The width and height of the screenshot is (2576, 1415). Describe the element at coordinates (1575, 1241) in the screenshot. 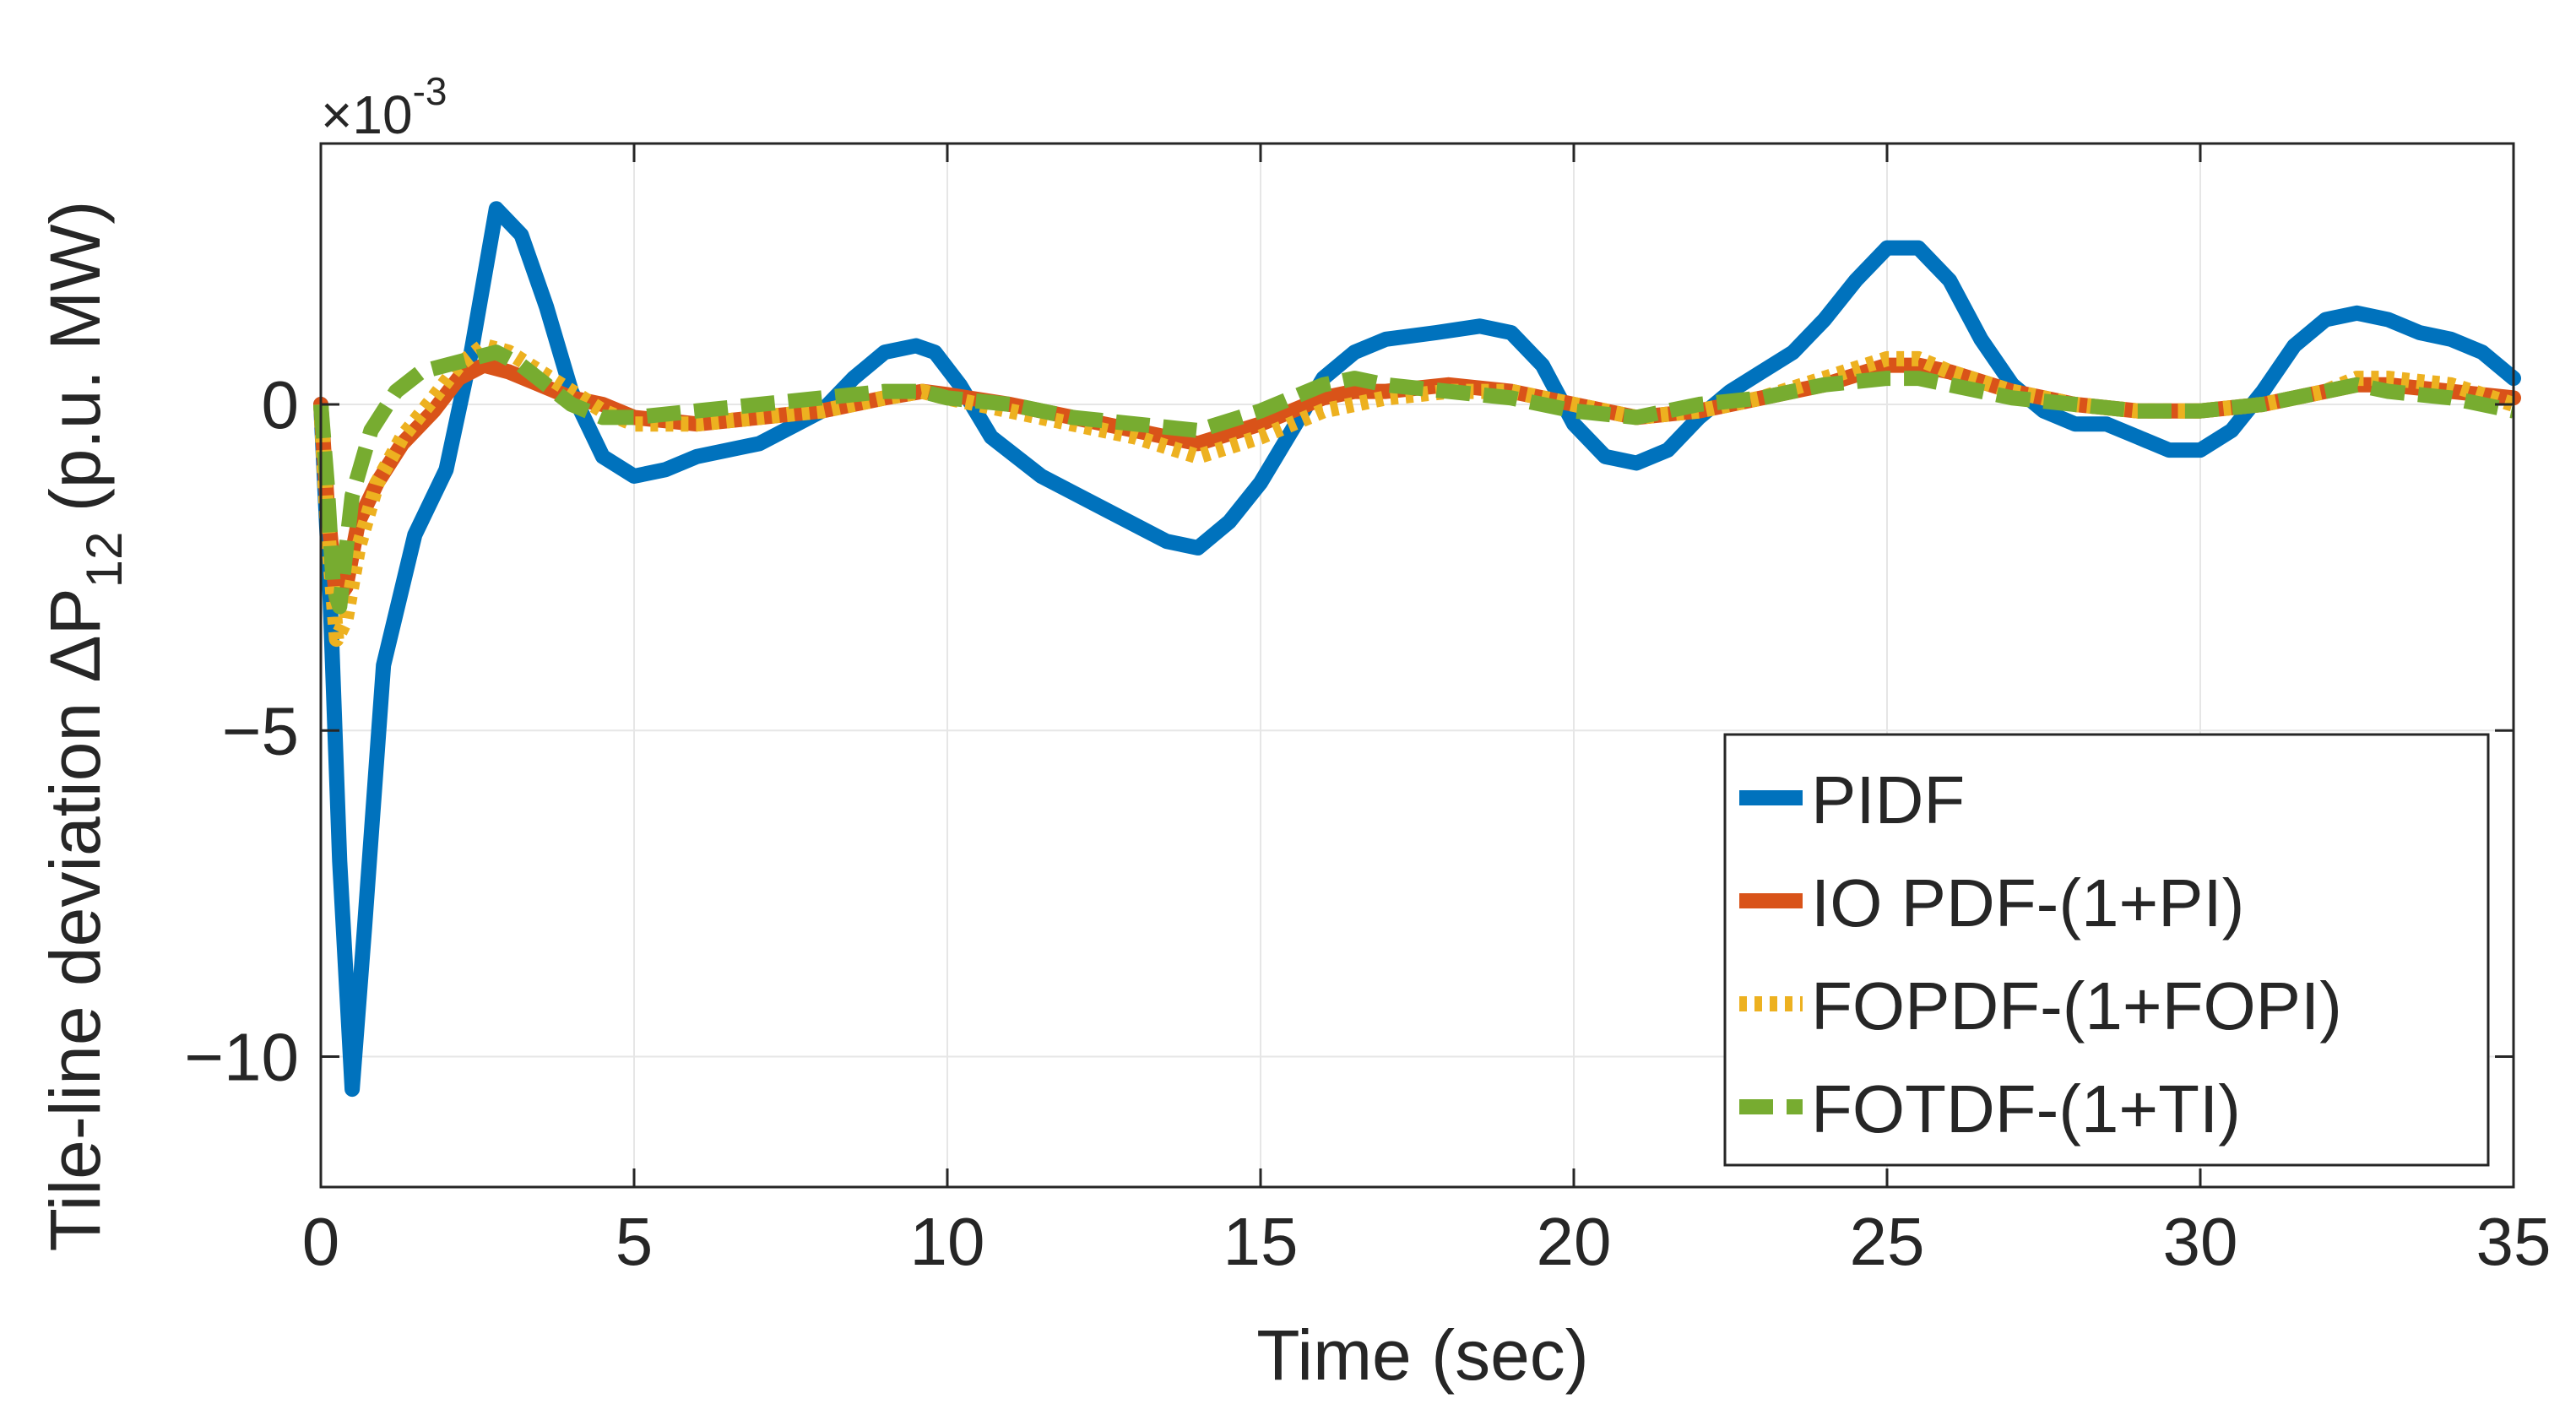

I see `x-tick-label: 20` at that location.